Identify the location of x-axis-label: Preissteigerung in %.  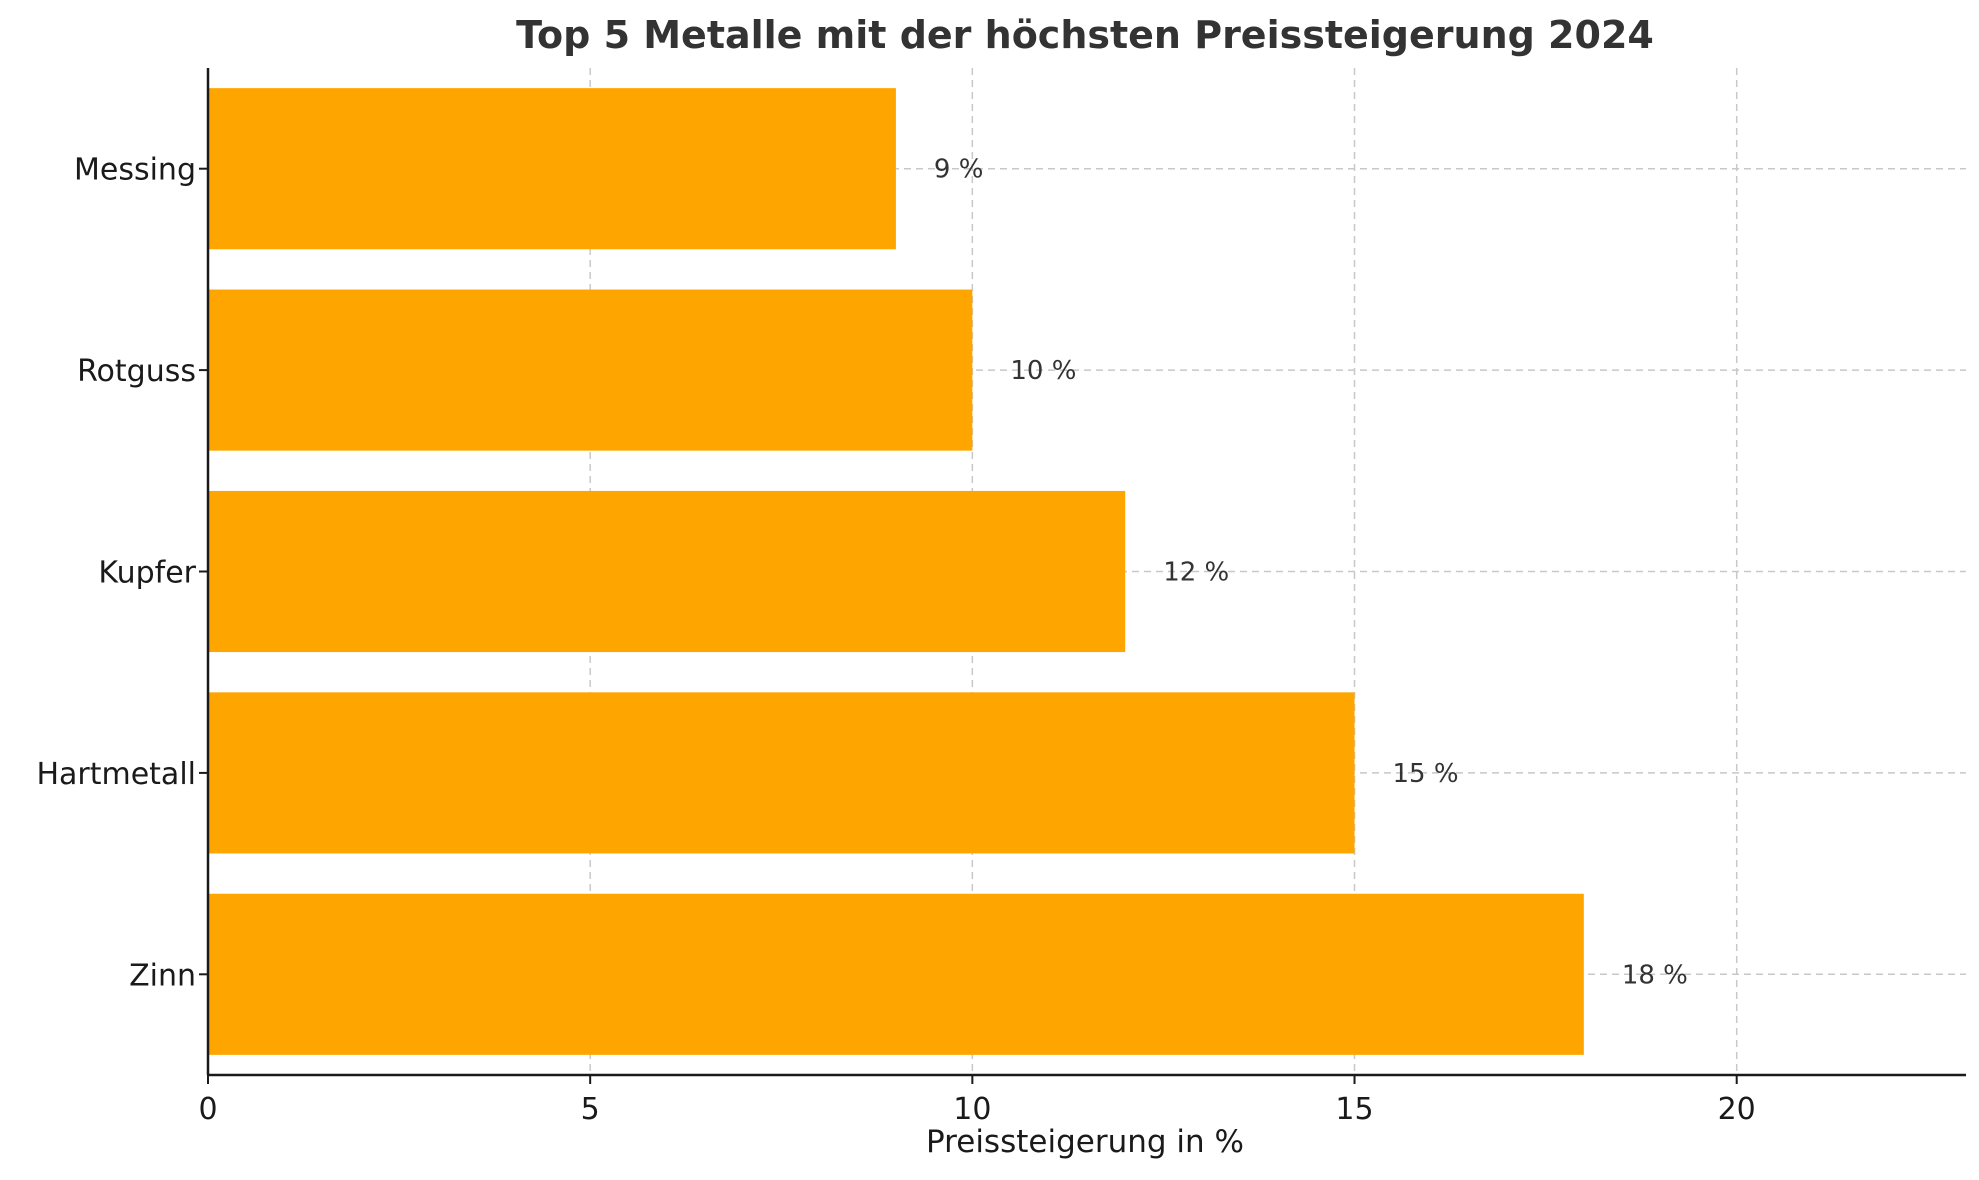
(1085, 1142).